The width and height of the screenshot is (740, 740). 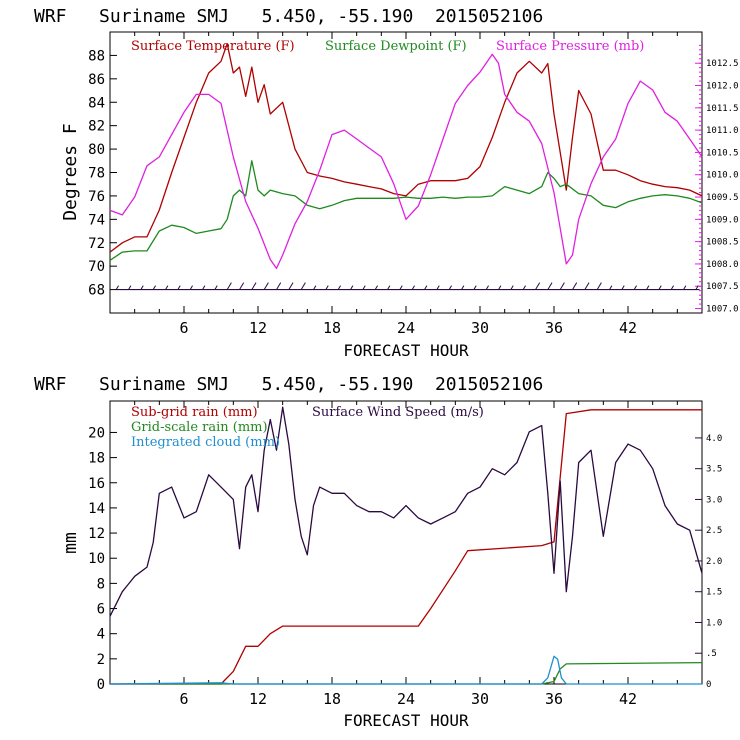 What do you see at coordinates (70, 172) in the screenshot?
I see `top-y-axis-label: Degrees F` at bounding box center [70, 172].